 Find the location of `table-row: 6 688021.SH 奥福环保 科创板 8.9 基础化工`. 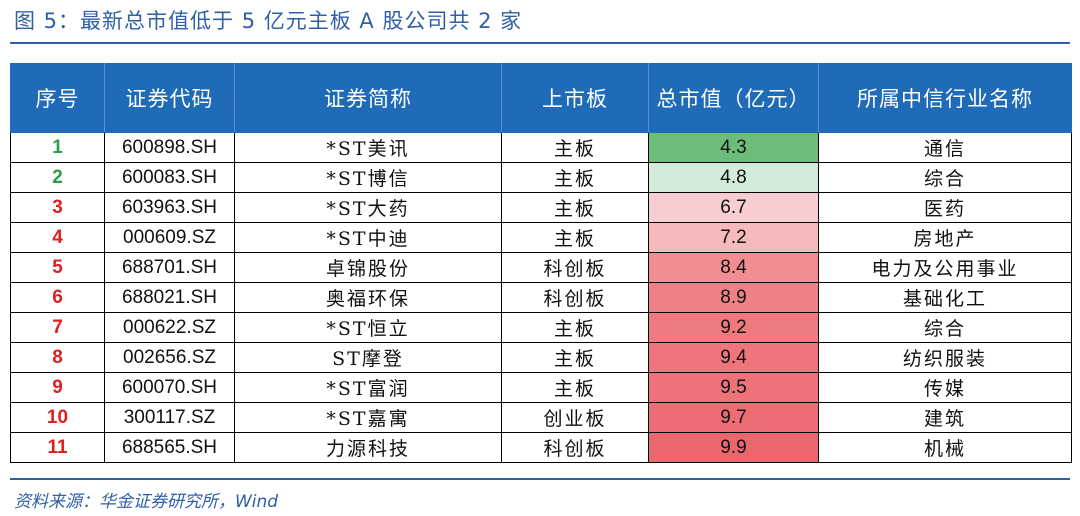

table-row: 6 688021.SH 奥福环保 科创板 8.9 基础化工 is located at coordinates (541, 297).